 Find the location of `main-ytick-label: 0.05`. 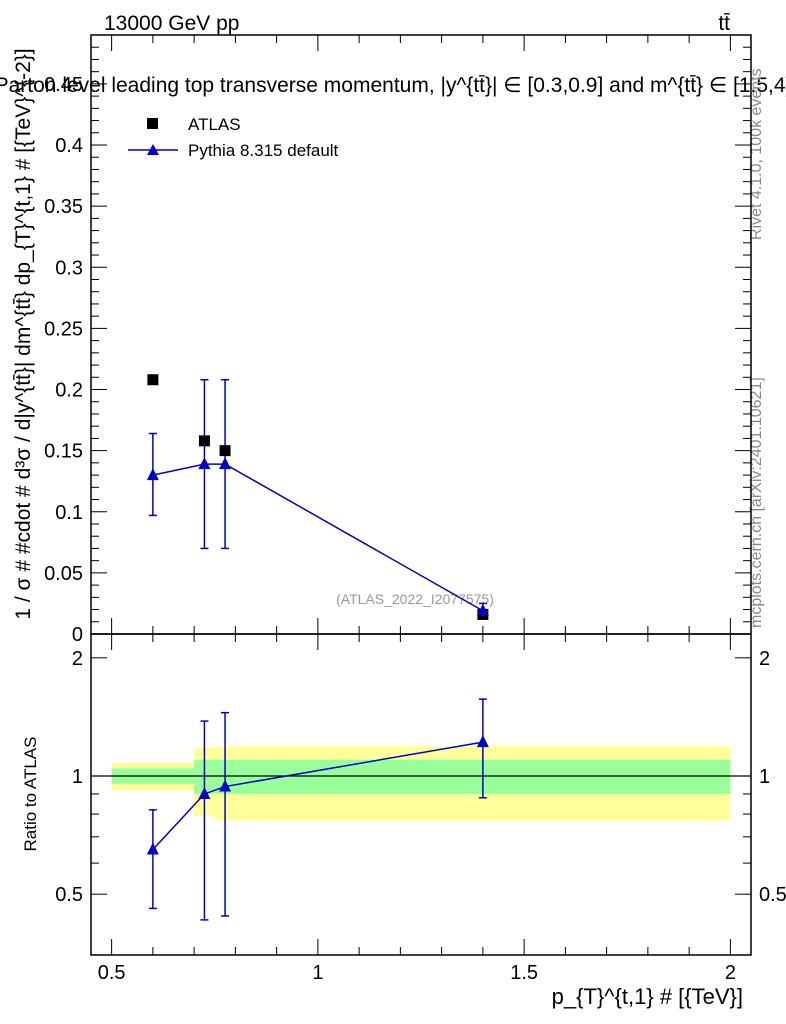

main-ytick-label: 0.05 is located at coordinates (63, 574).